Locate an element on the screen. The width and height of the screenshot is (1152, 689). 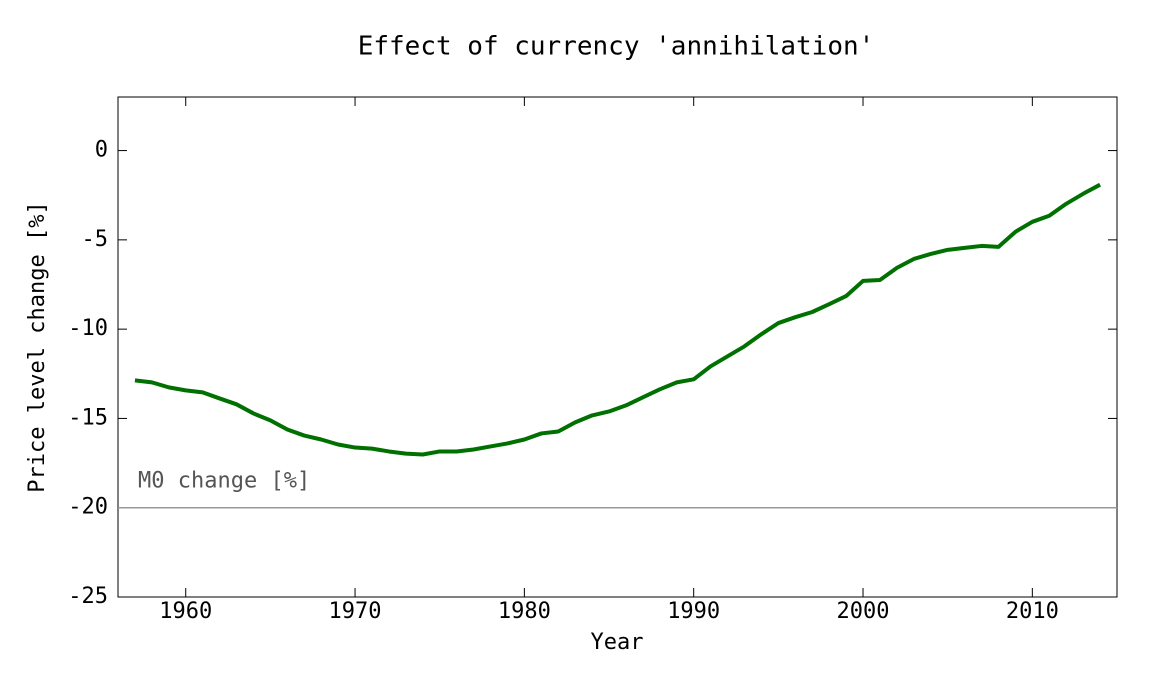
chart-title: Effect of currency 'annihilation' is located at coordinates (616, 47).